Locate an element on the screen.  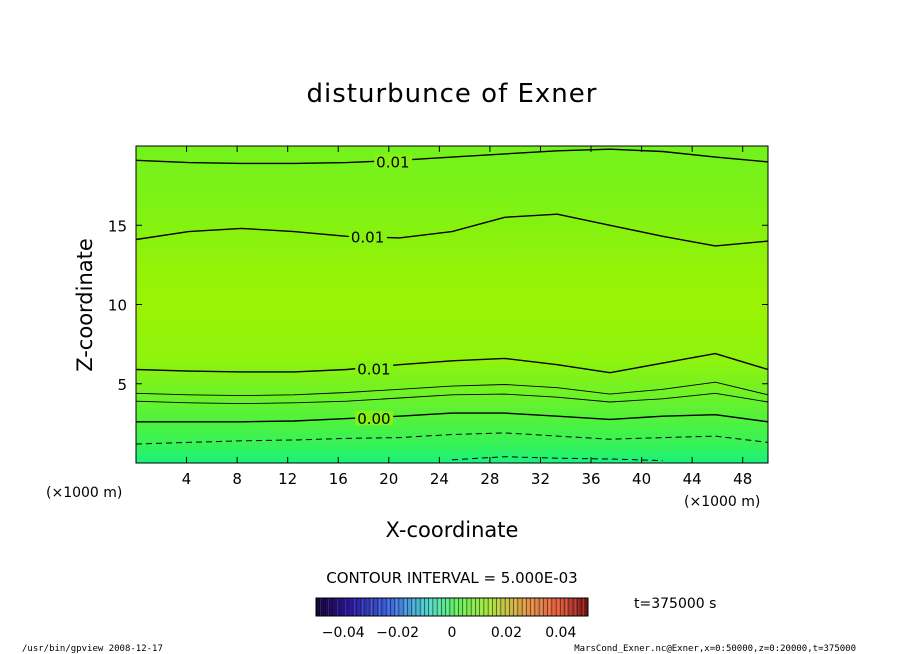
x-tick-label: 16 is located at coordinates (338, 479).